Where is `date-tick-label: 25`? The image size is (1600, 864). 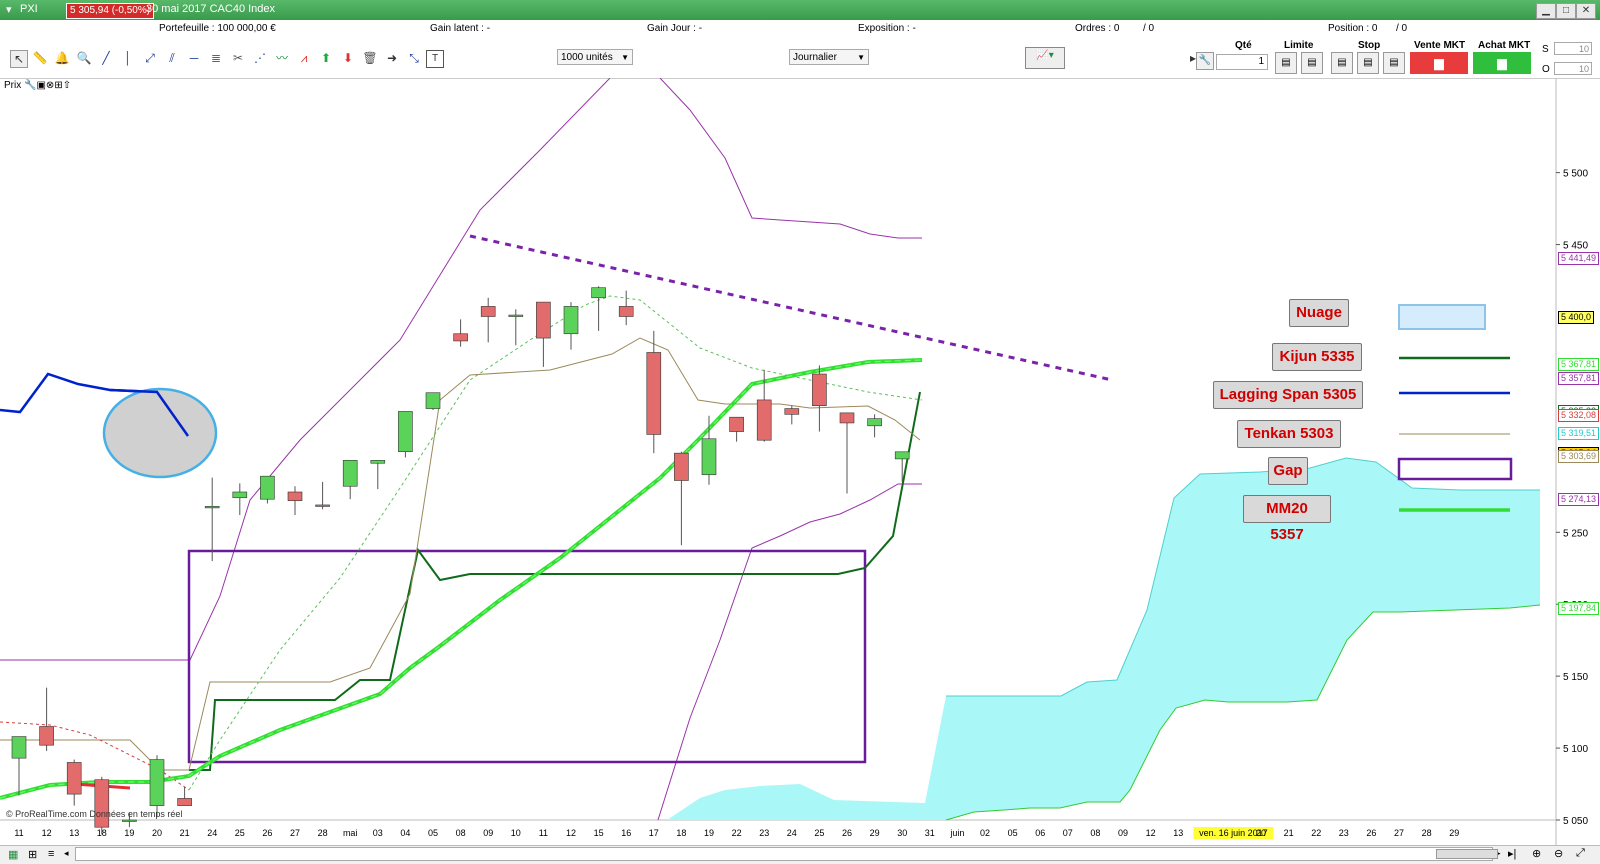 date-tick-label: 25 is located at coordinates (819, 833).